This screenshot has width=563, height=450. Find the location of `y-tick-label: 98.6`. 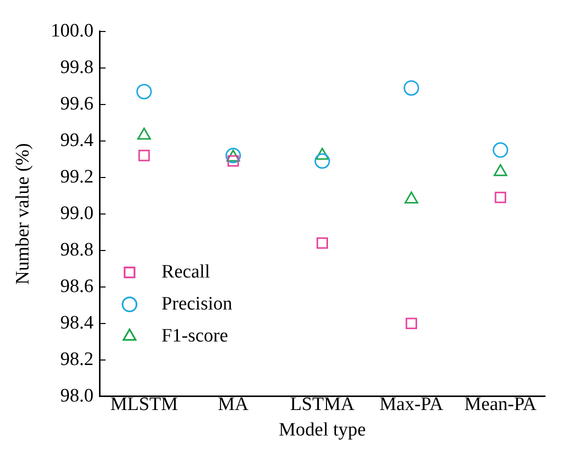

y-tick-label: 98.6 is located at coordinates (77, 286).